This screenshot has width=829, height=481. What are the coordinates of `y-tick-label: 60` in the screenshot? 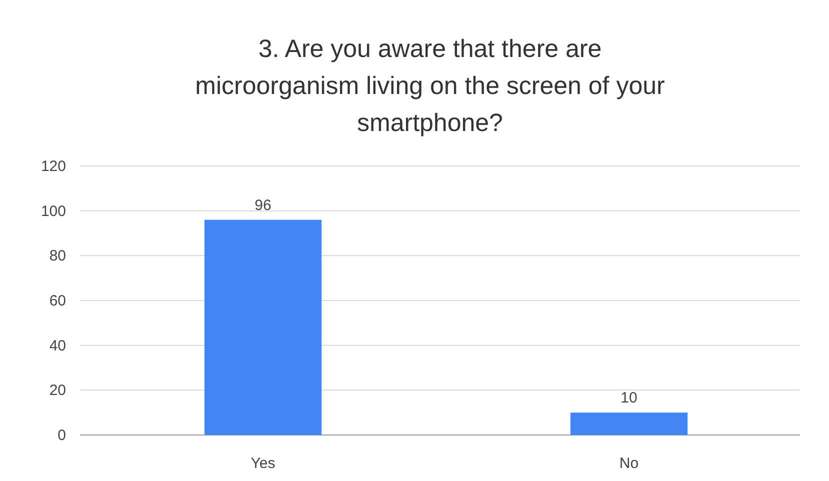 It's located at (57, 301).